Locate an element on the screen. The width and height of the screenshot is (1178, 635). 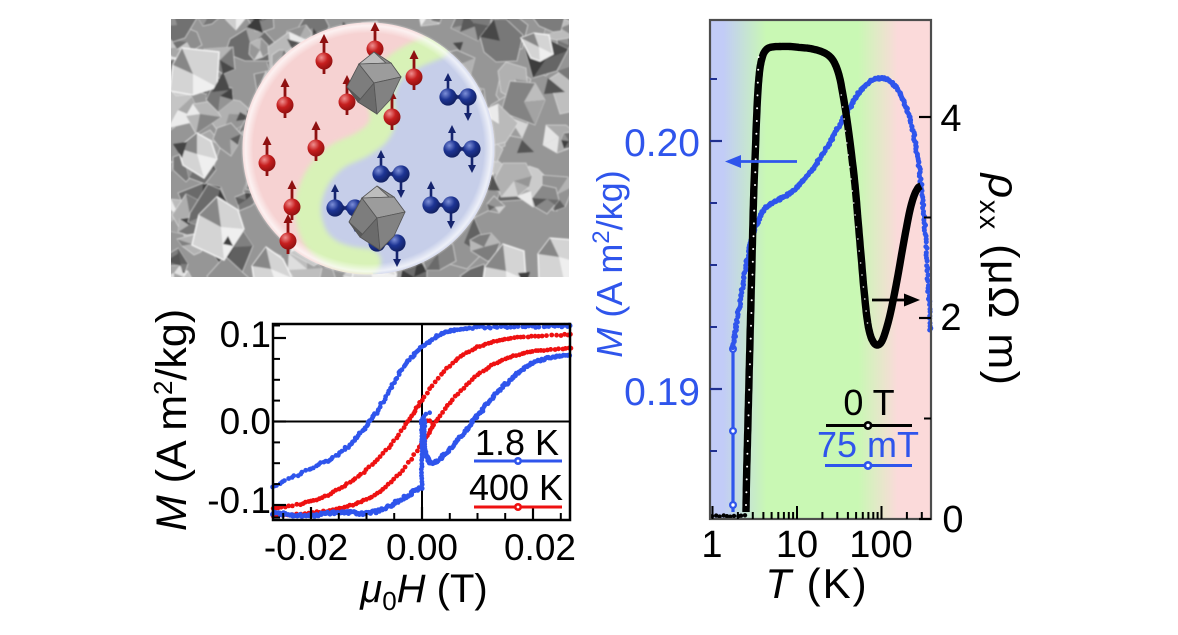
svg-text: 400 K is located at coordinates (516, 487).